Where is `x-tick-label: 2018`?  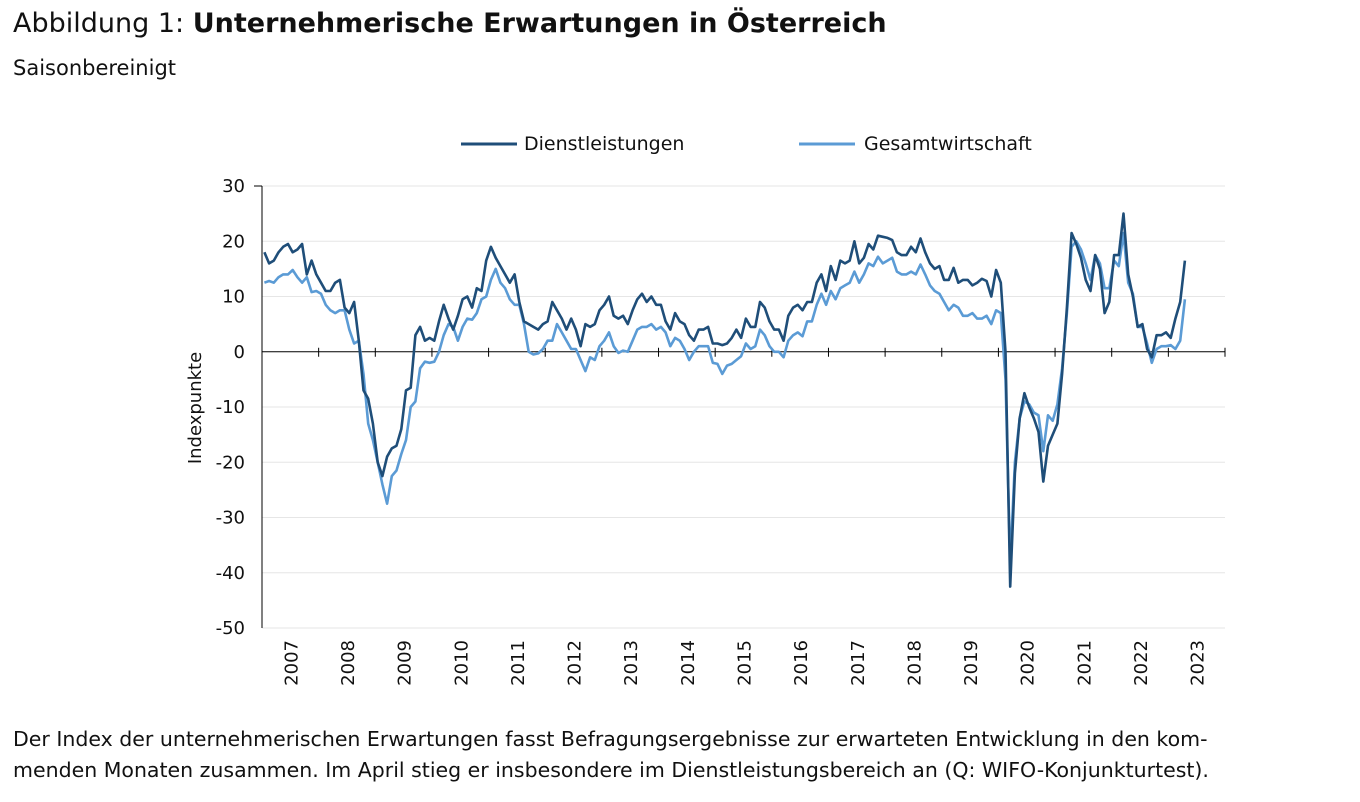
x-tick-label: 2018 is located at coordinates (914, 663).